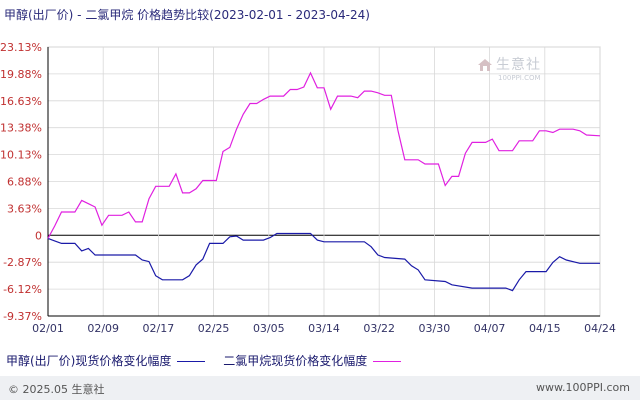  What do you see at coordinates (295, 361) in the screenshot?
I see `legend-label-series2: 二氯甲烷现货价格变化幅度` at bounding box center [295, 361].